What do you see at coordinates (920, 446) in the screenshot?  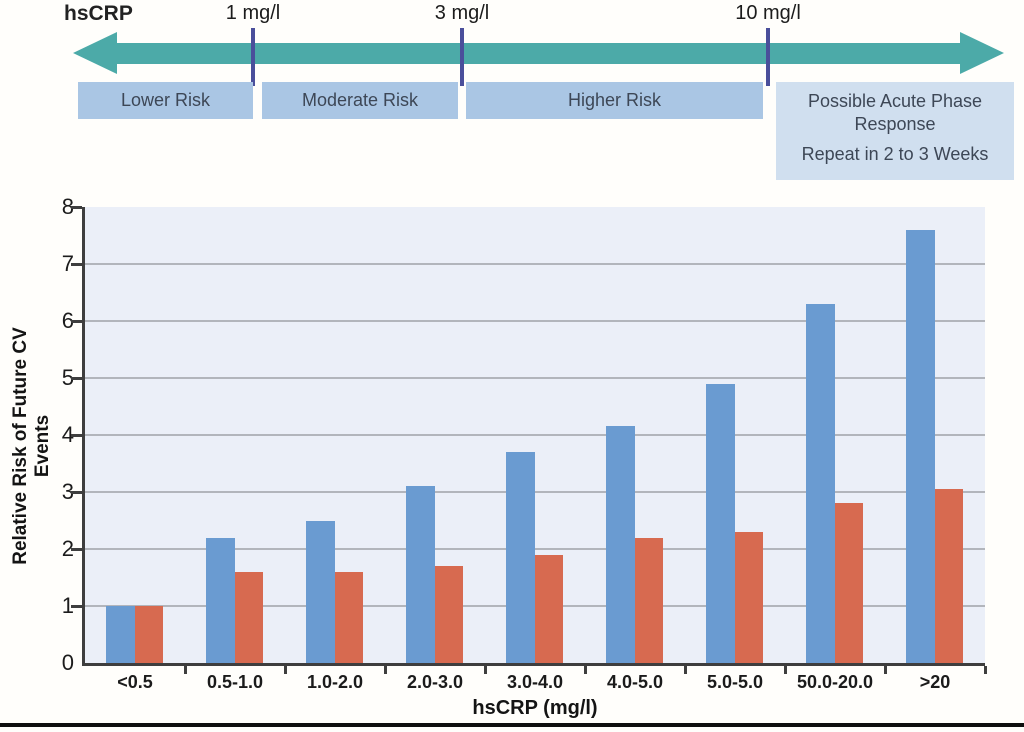 I see `bar-blue-series->20` at bounding box center [920, 446].